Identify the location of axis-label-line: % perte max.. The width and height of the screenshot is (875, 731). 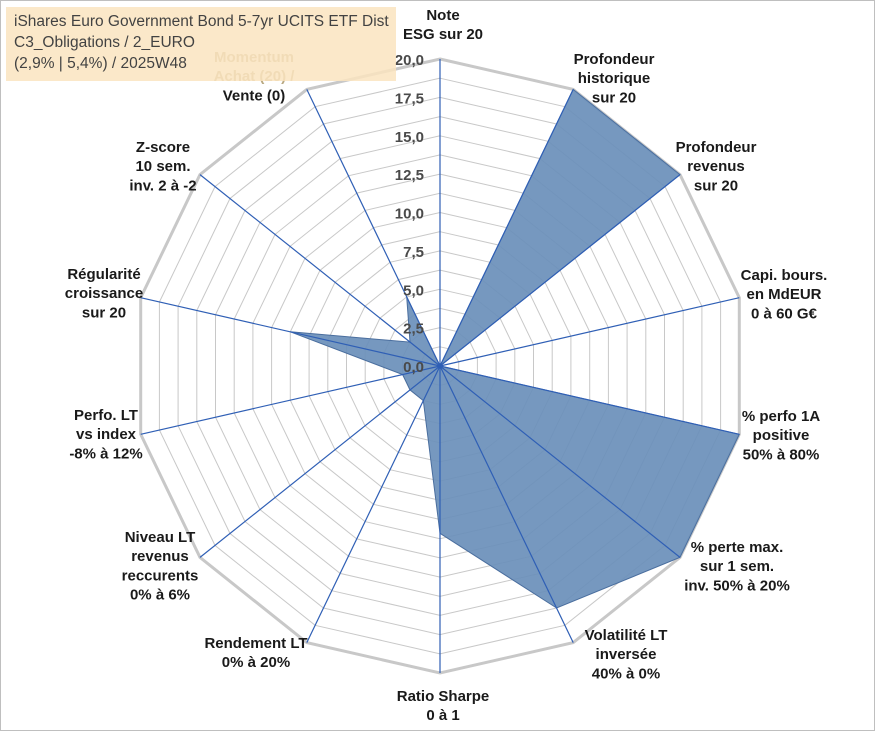
(737, 547).